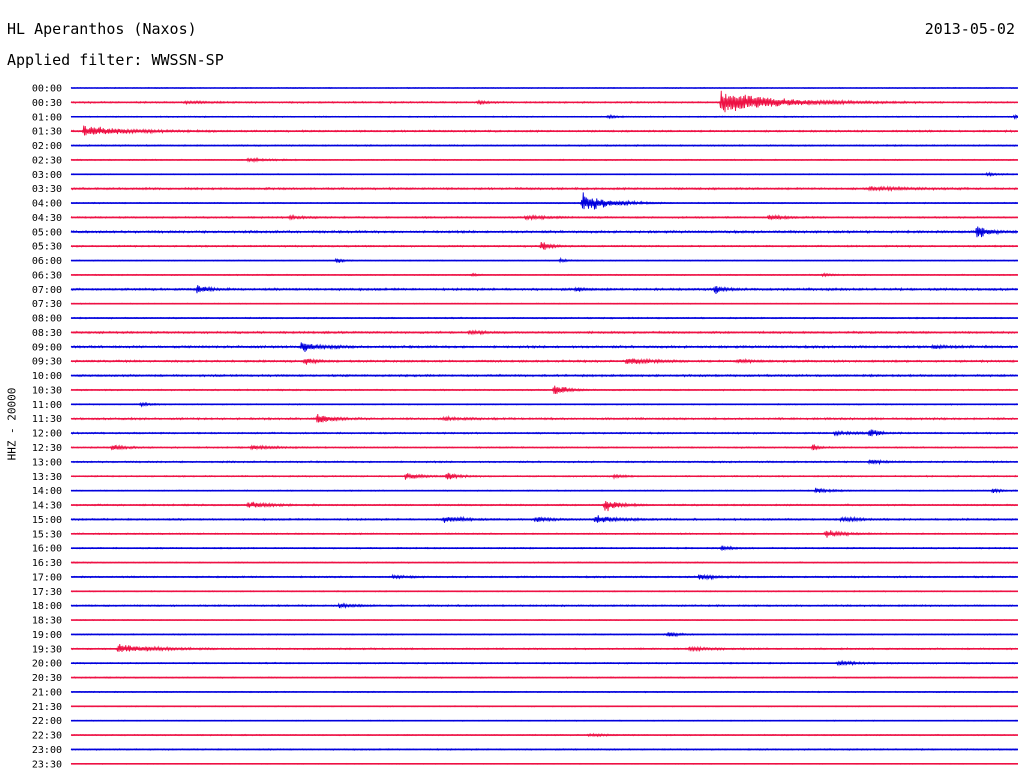  Describe the element at coordinates (47, 232) in the screenshot. I see `tick-label-0500: 05:00` at that location.